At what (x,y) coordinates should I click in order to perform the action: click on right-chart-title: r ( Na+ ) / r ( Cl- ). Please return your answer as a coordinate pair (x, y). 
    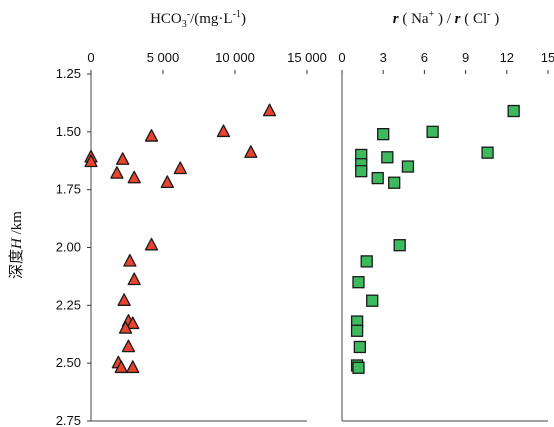
    Looking at the image, I should click on (446, 18).